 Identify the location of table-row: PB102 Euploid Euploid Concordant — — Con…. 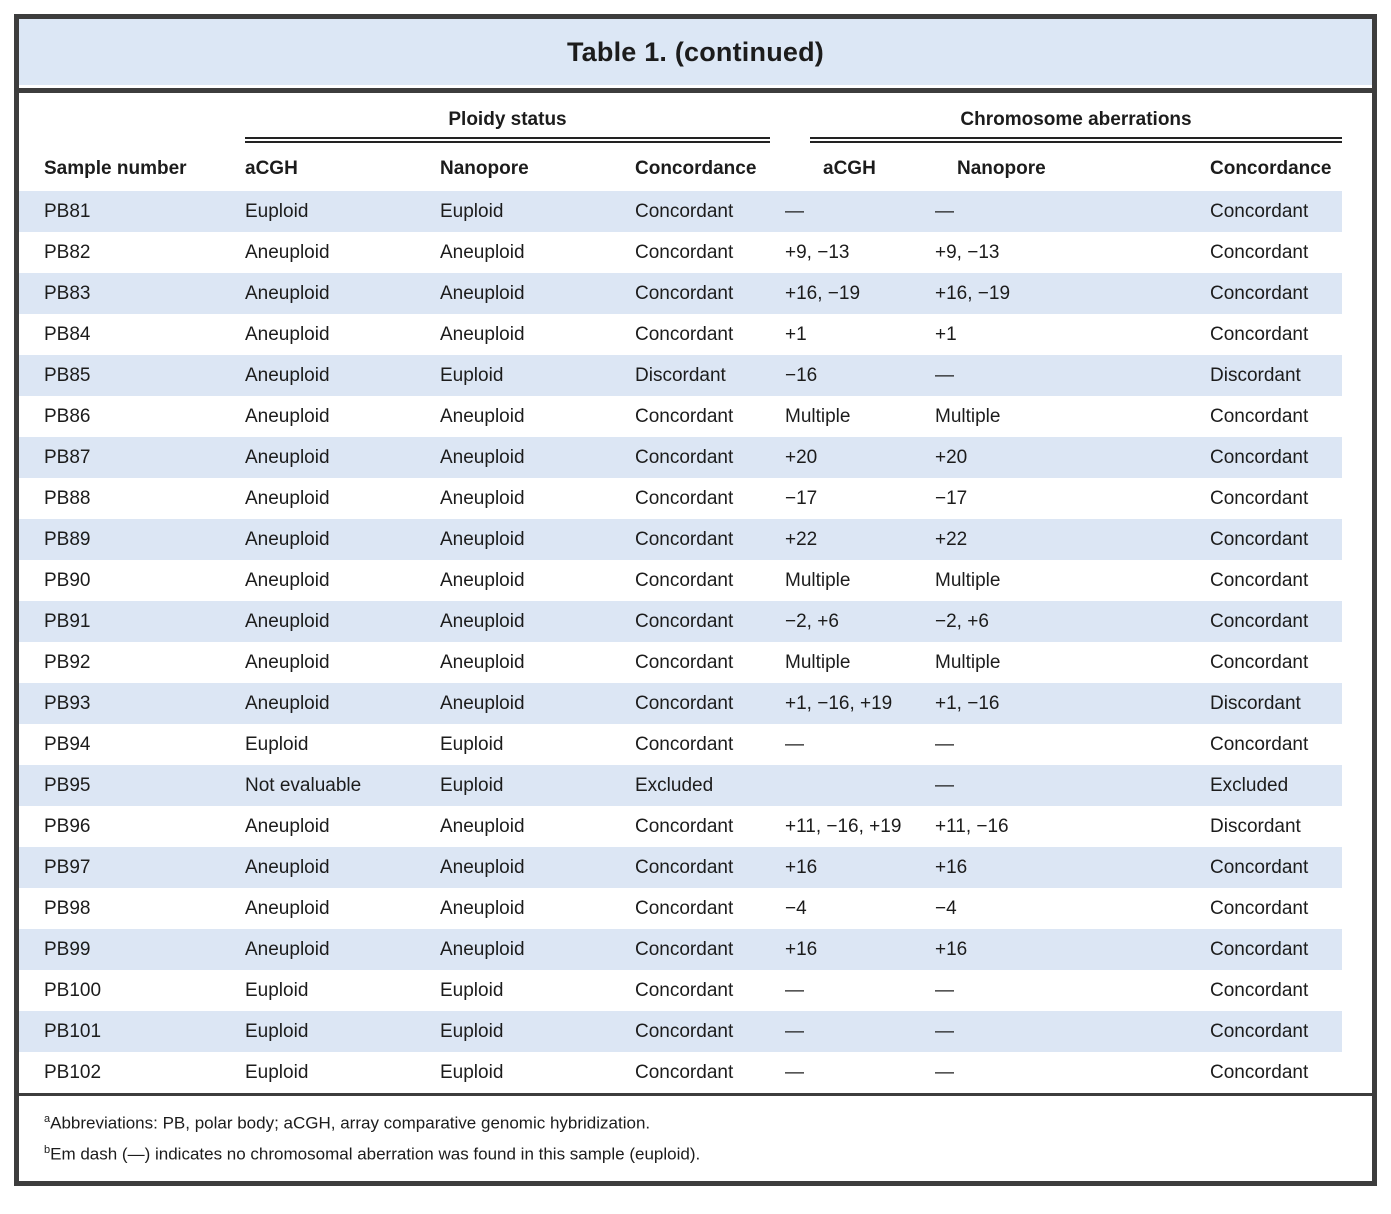
(680, 1072).